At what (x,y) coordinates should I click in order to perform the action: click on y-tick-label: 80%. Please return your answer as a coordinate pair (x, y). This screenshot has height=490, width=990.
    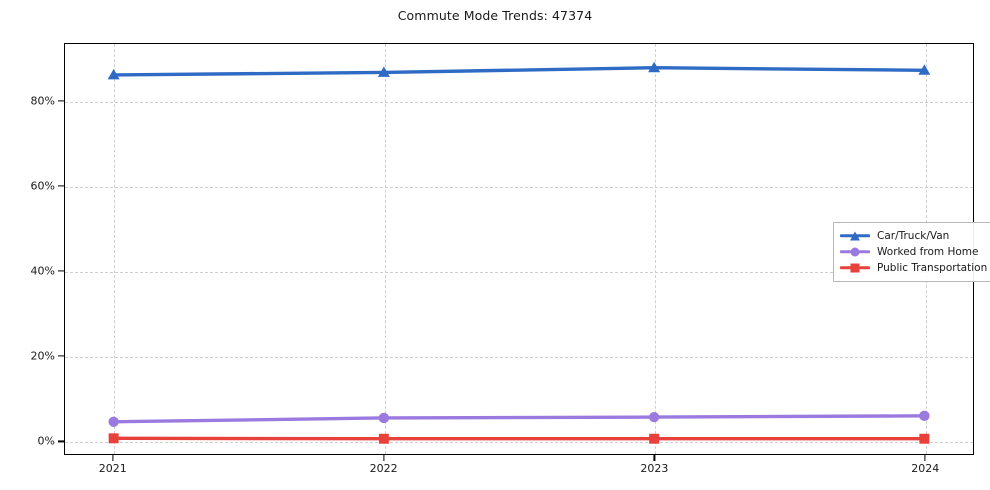
    Looking at the image, I should click on (42, 101).